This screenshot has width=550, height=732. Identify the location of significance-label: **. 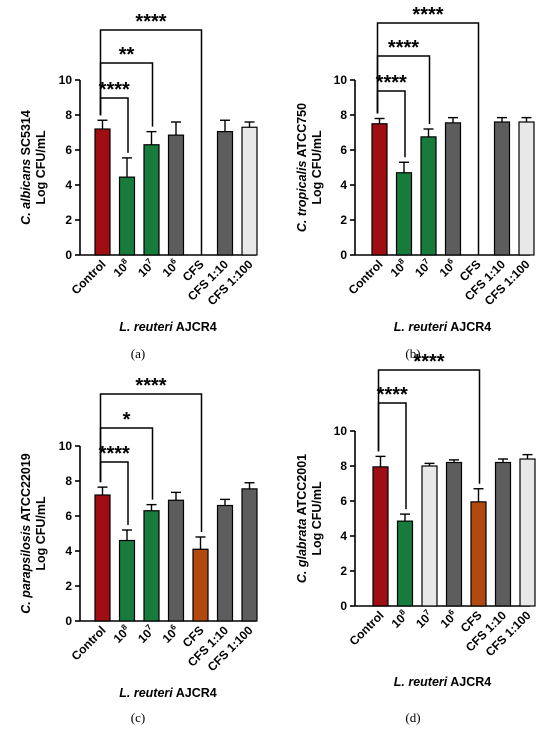
(127, 55).